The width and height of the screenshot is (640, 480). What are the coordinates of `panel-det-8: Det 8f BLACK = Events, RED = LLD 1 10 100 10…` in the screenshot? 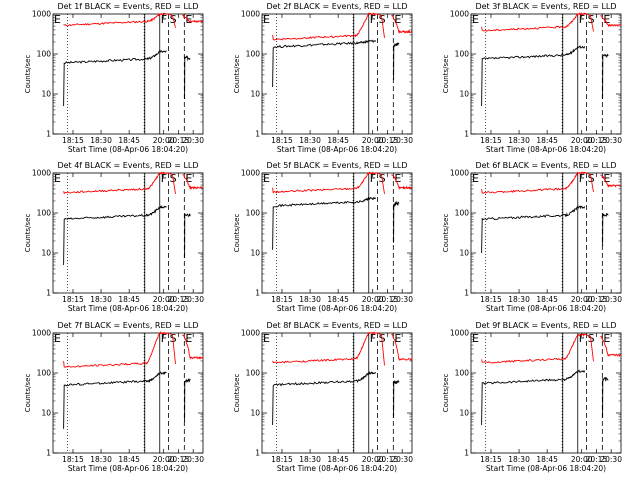 It's located at (323, 397).